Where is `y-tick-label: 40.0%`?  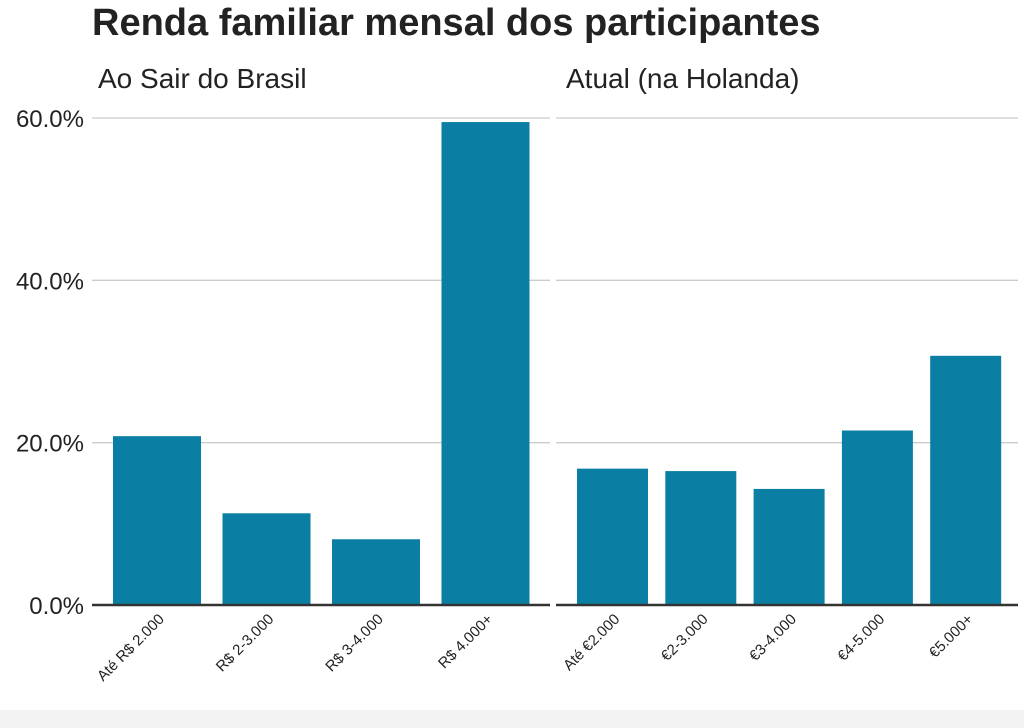 y-tick-label: 40.0% is located at coordinates (50, 281).